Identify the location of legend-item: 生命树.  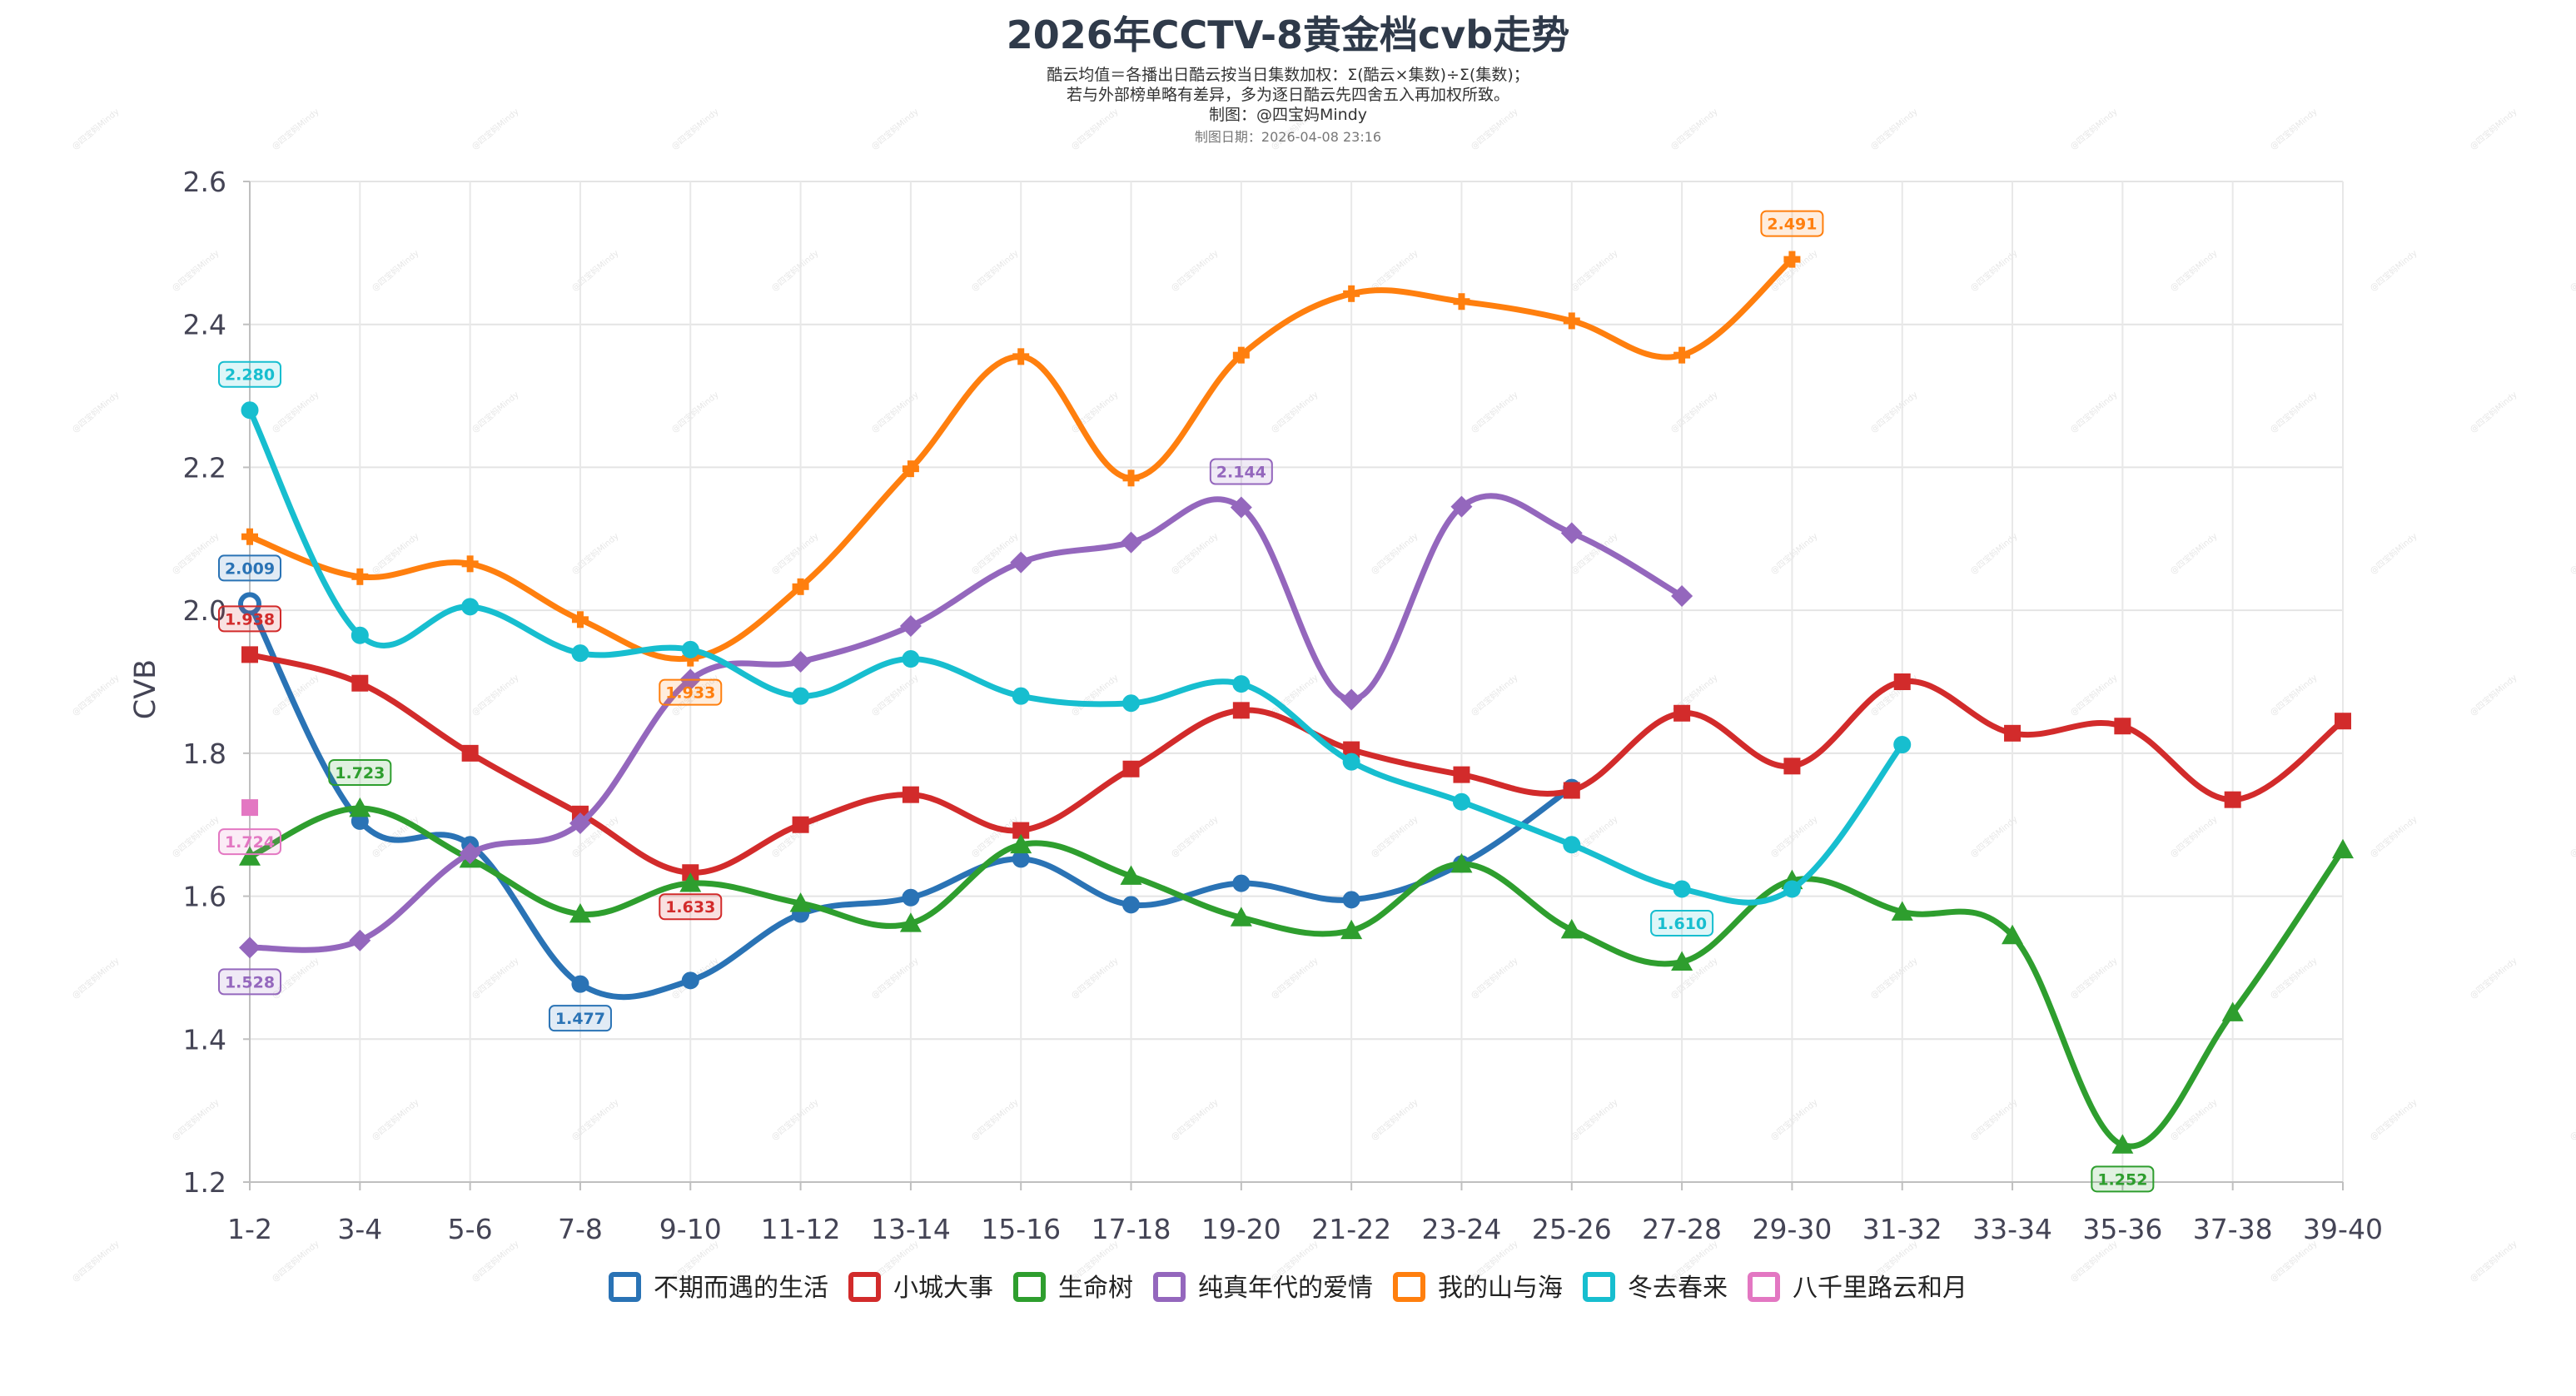
(1073, 1288).